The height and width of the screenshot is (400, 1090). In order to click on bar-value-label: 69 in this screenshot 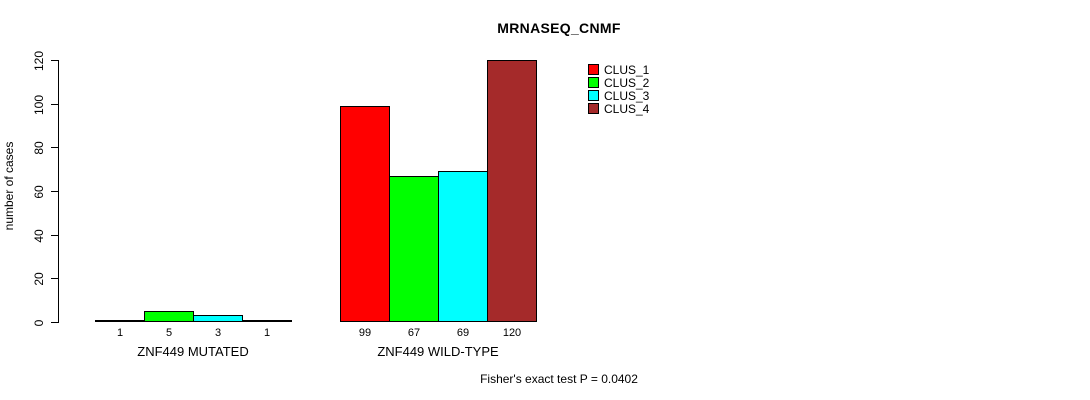, I will do `click(463, 333)`.